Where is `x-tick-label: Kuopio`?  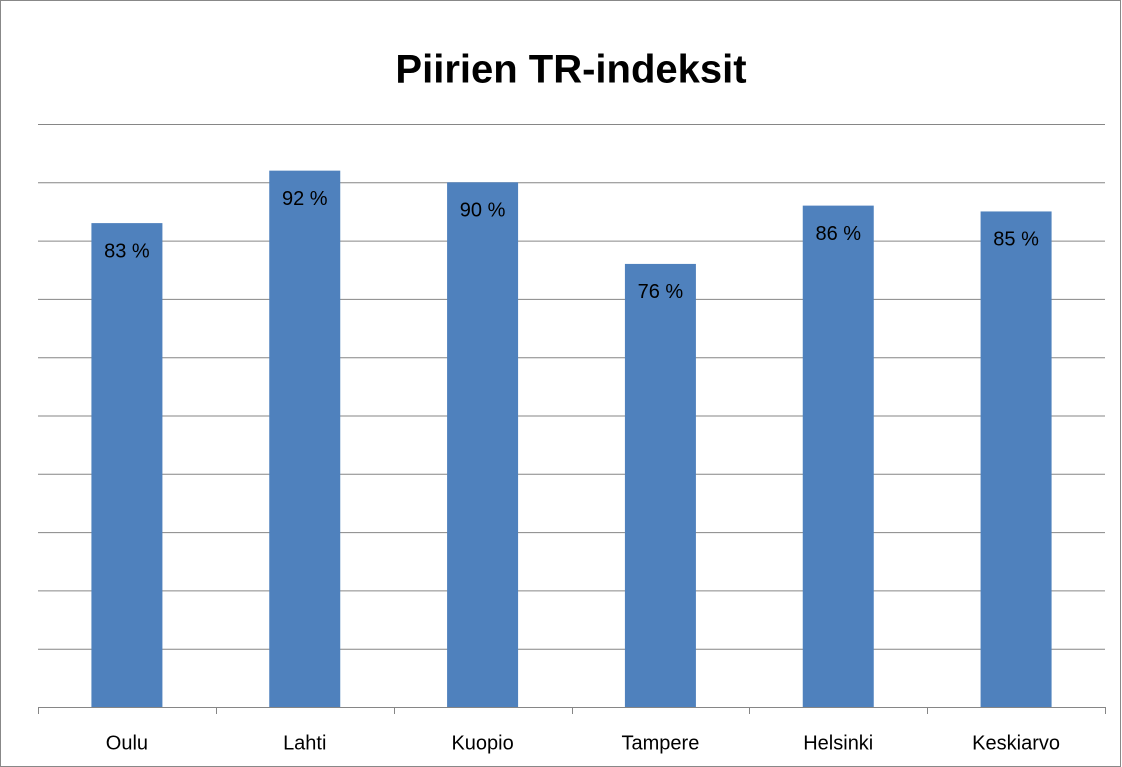 x-tick-label: Kuopio is located at coordinates (482, 743).